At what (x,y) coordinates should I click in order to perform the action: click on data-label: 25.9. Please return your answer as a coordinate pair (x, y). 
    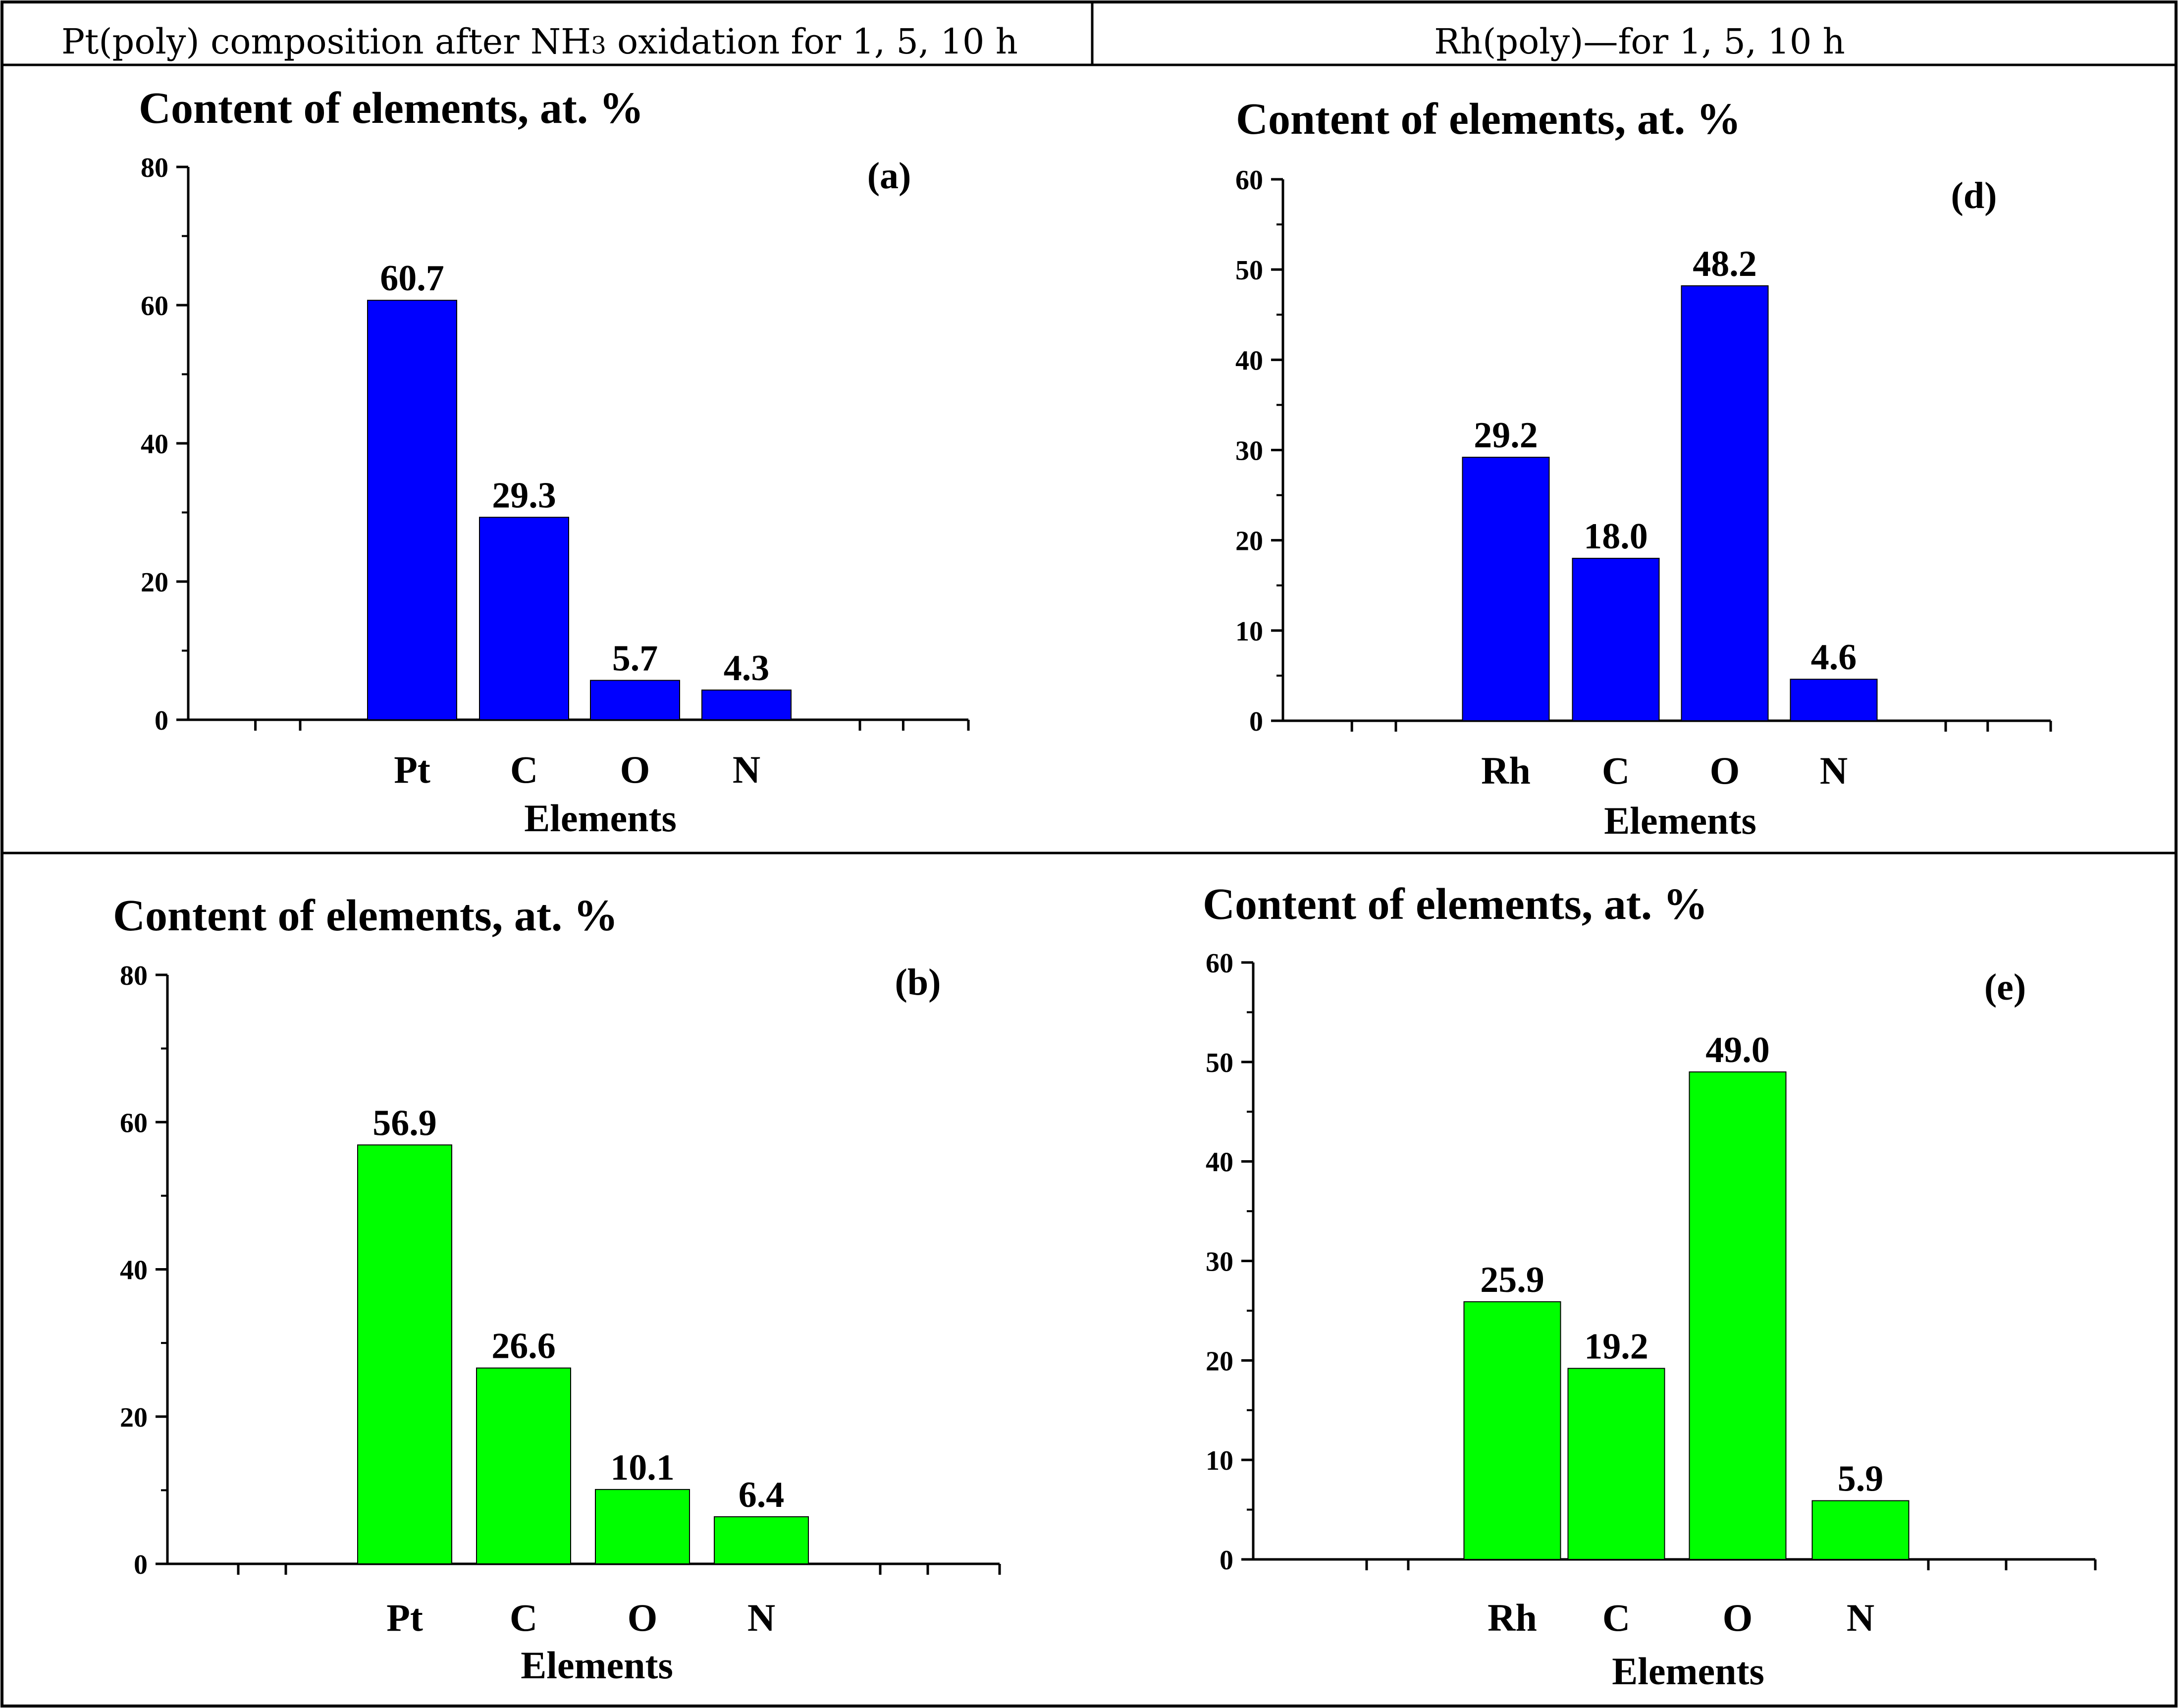
    Looking at the image, I should click on (1512, 1280).